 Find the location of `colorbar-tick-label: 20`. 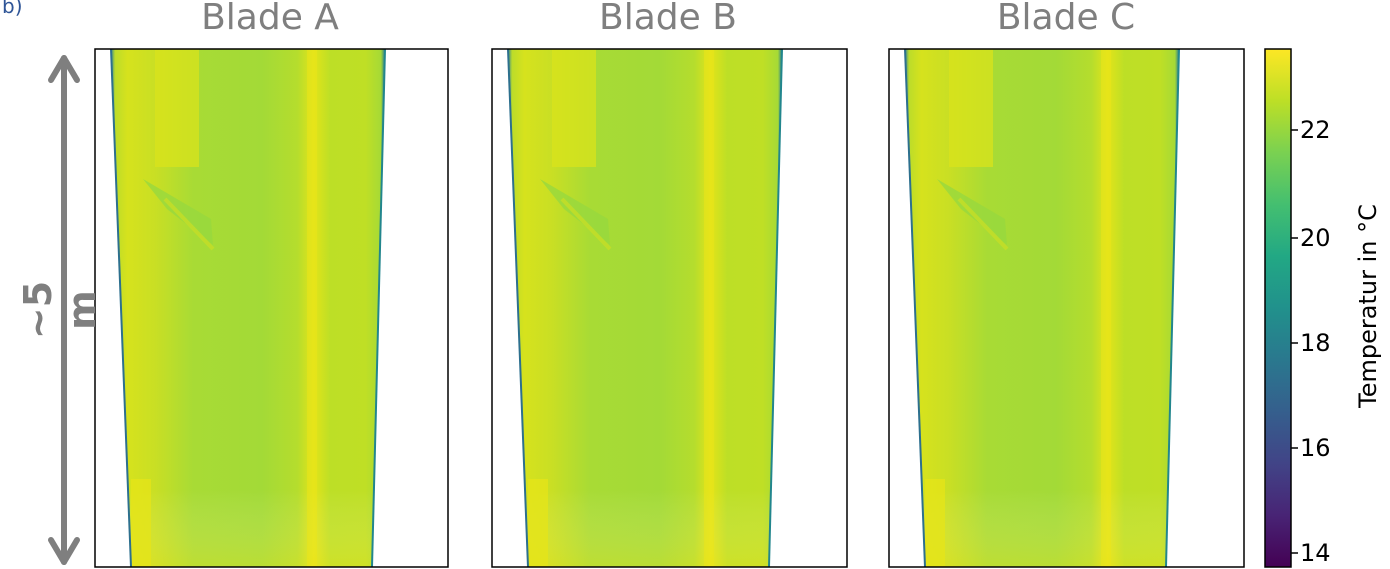

colorbar-tick-label: 20 is located at coordinates (1315, 238).